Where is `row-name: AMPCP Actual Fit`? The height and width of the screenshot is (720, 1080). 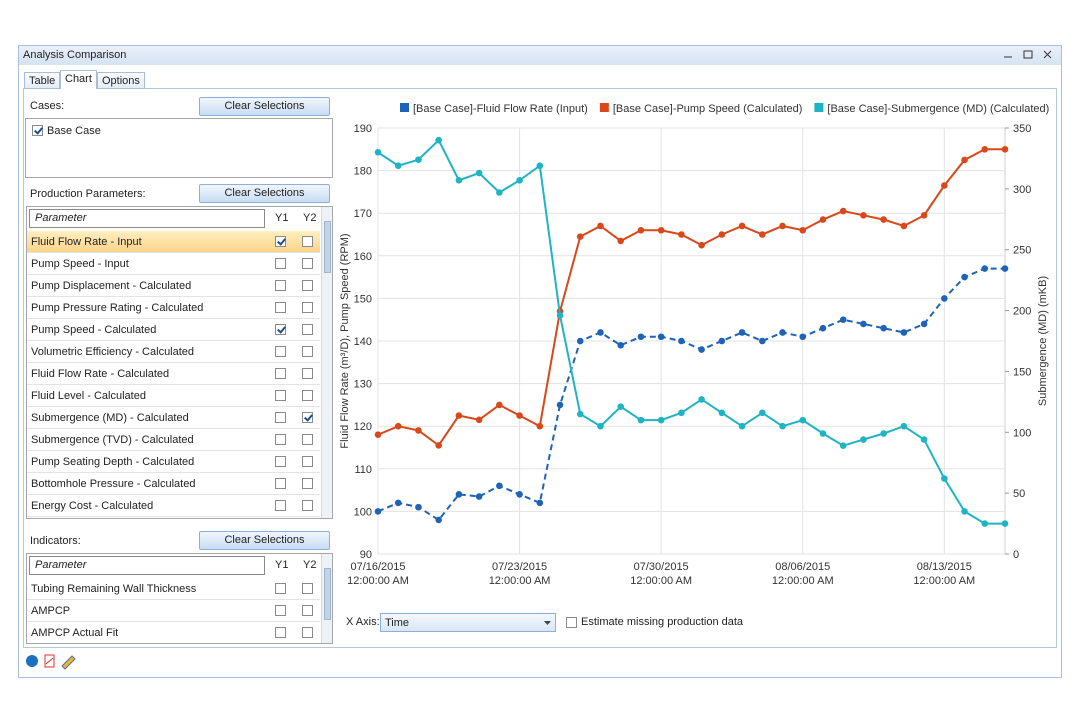 row-name: AMPCP Actual Fit is located at coordinates (75, 633).